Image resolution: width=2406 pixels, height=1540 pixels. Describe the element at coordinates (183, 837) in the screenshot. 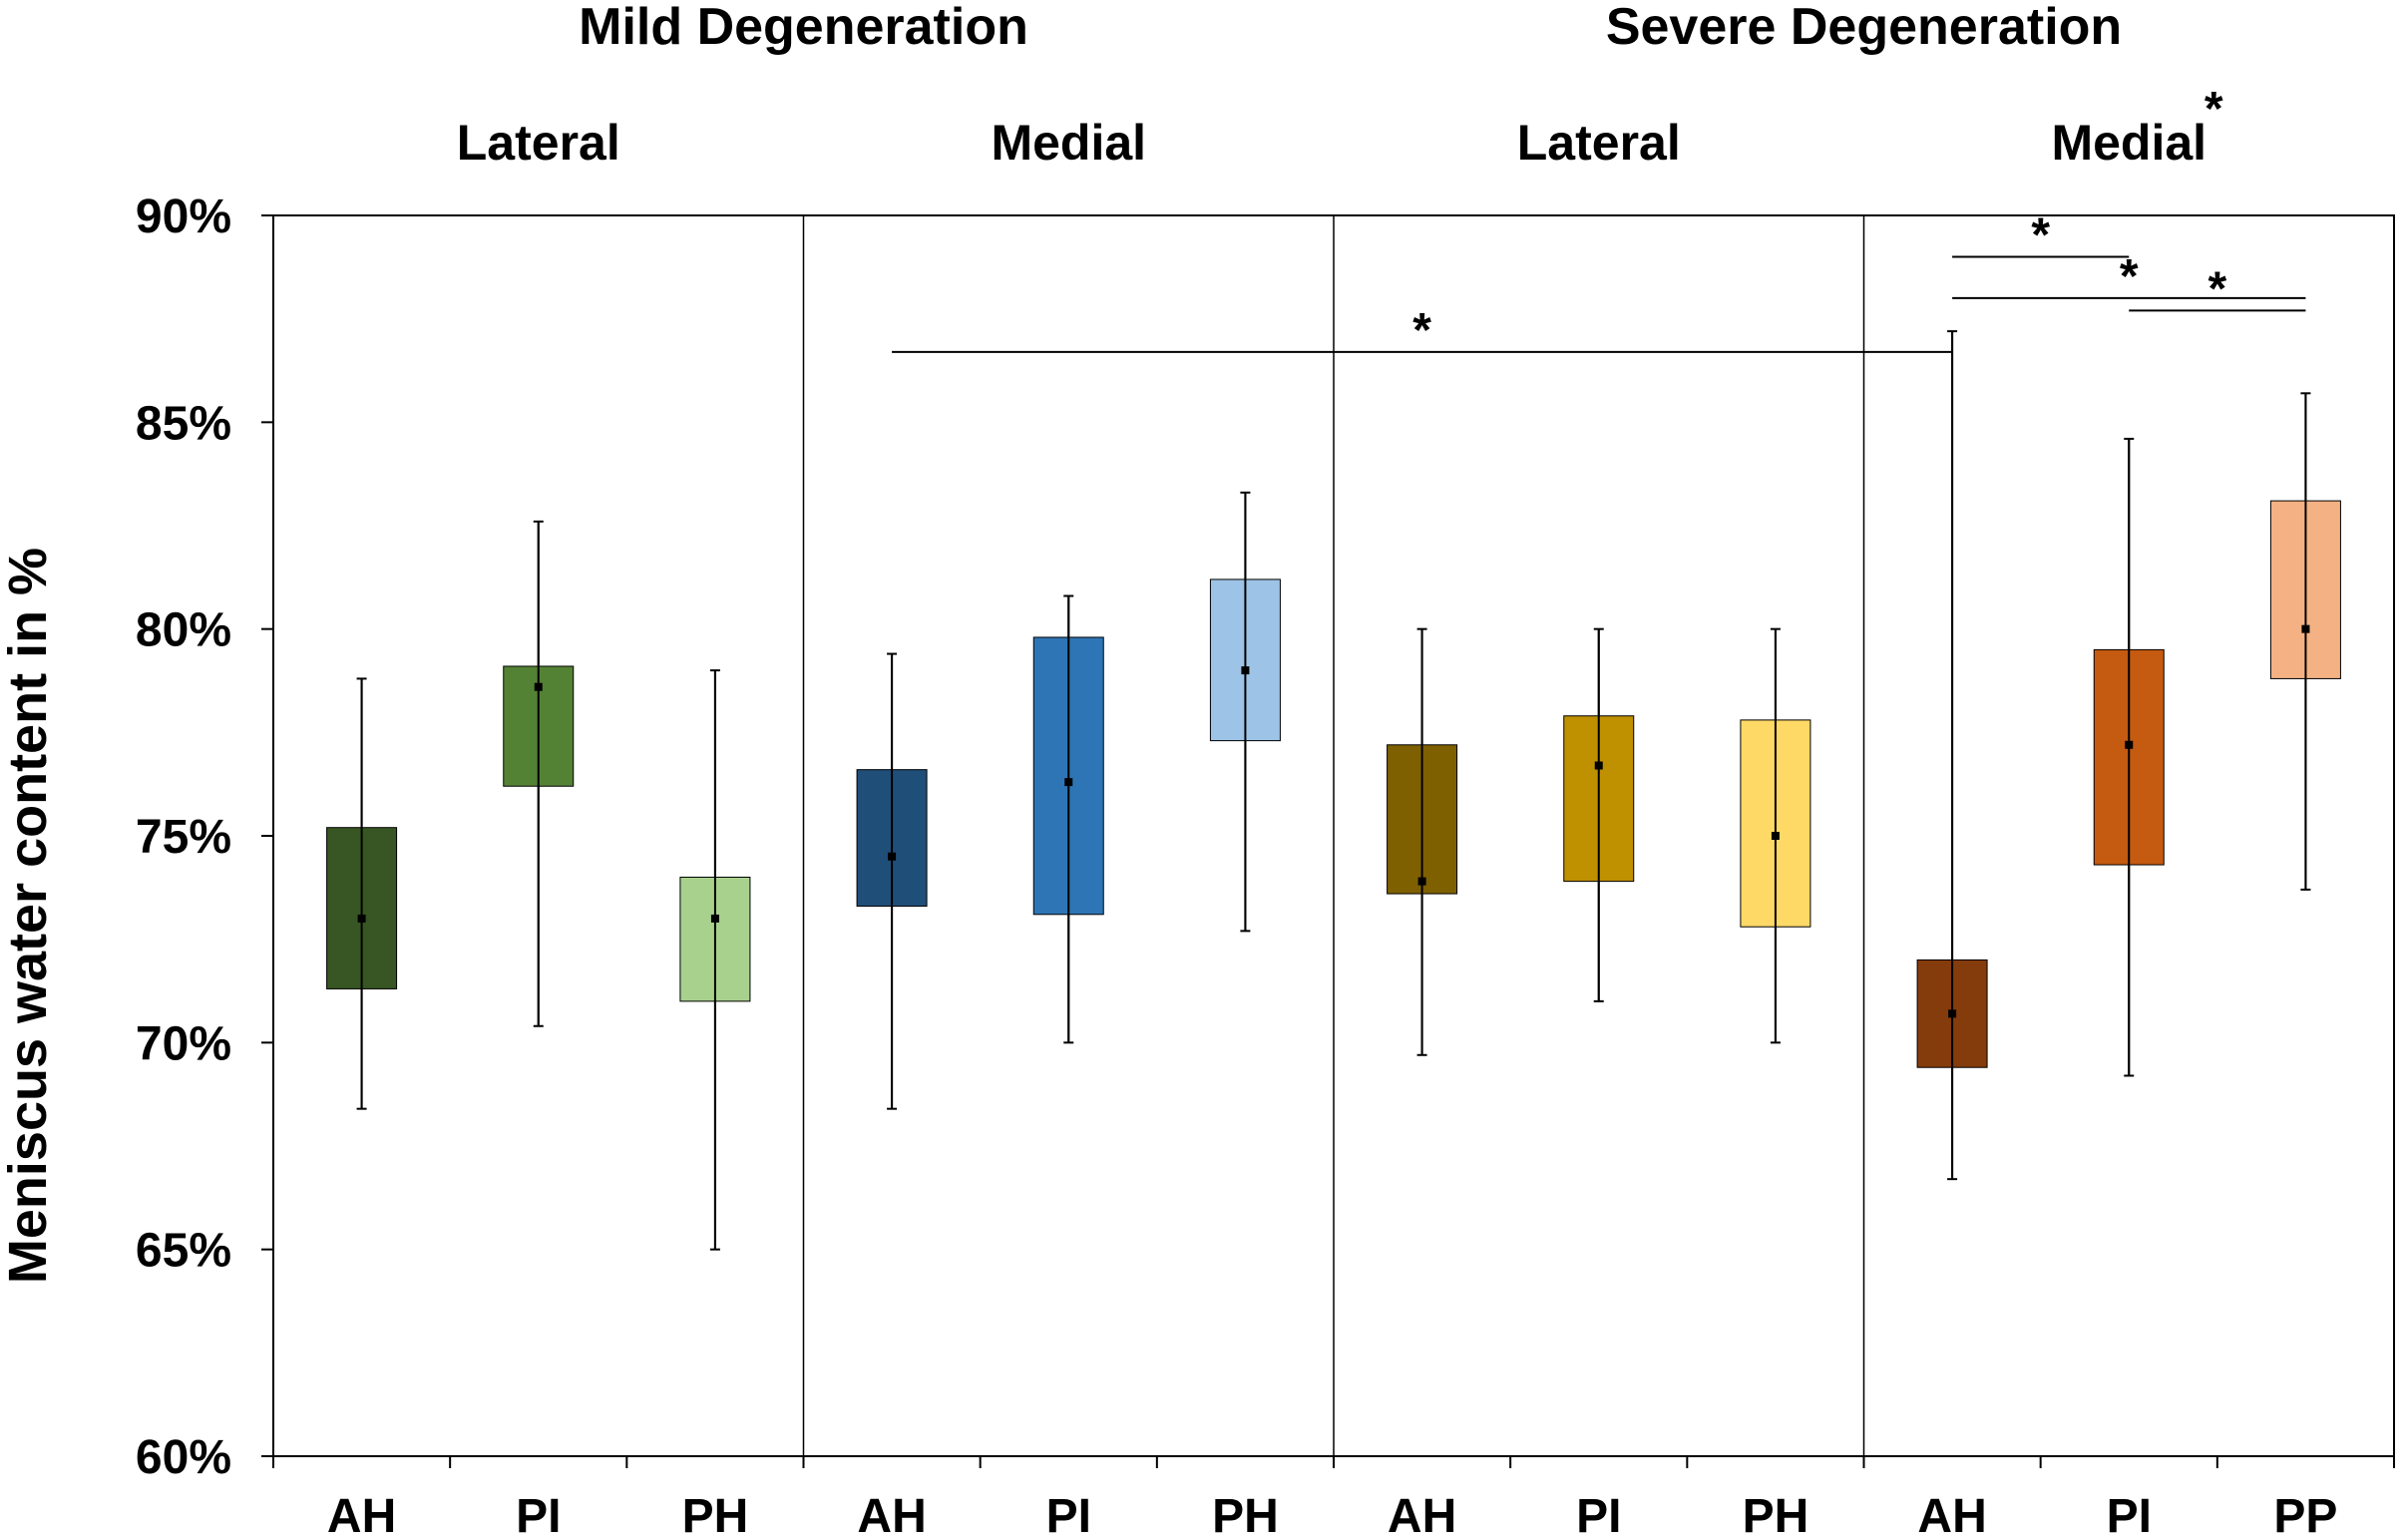

I see `y-tick-label: 75%` at that location.